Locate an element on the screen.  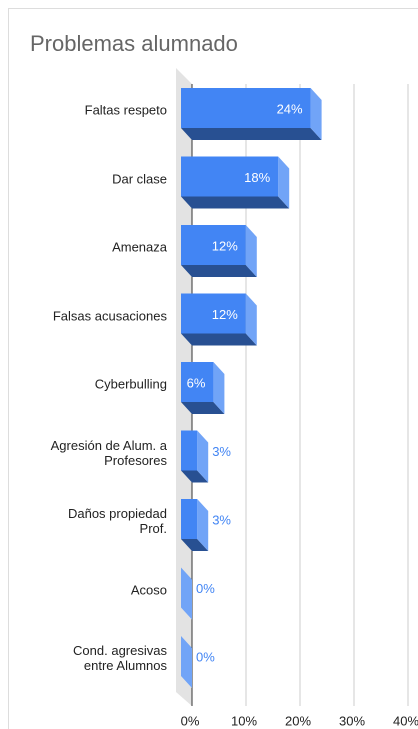
category-label: Daños propiedad Prof. is located at coordinates (117, 521).